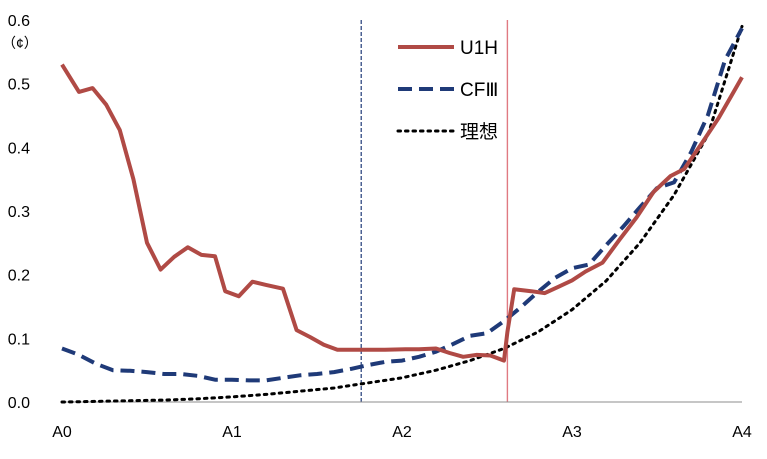  Describe the element at coordinates (19, 403) in the screenshot. I see `y-tick-label: 0.0` at that location.